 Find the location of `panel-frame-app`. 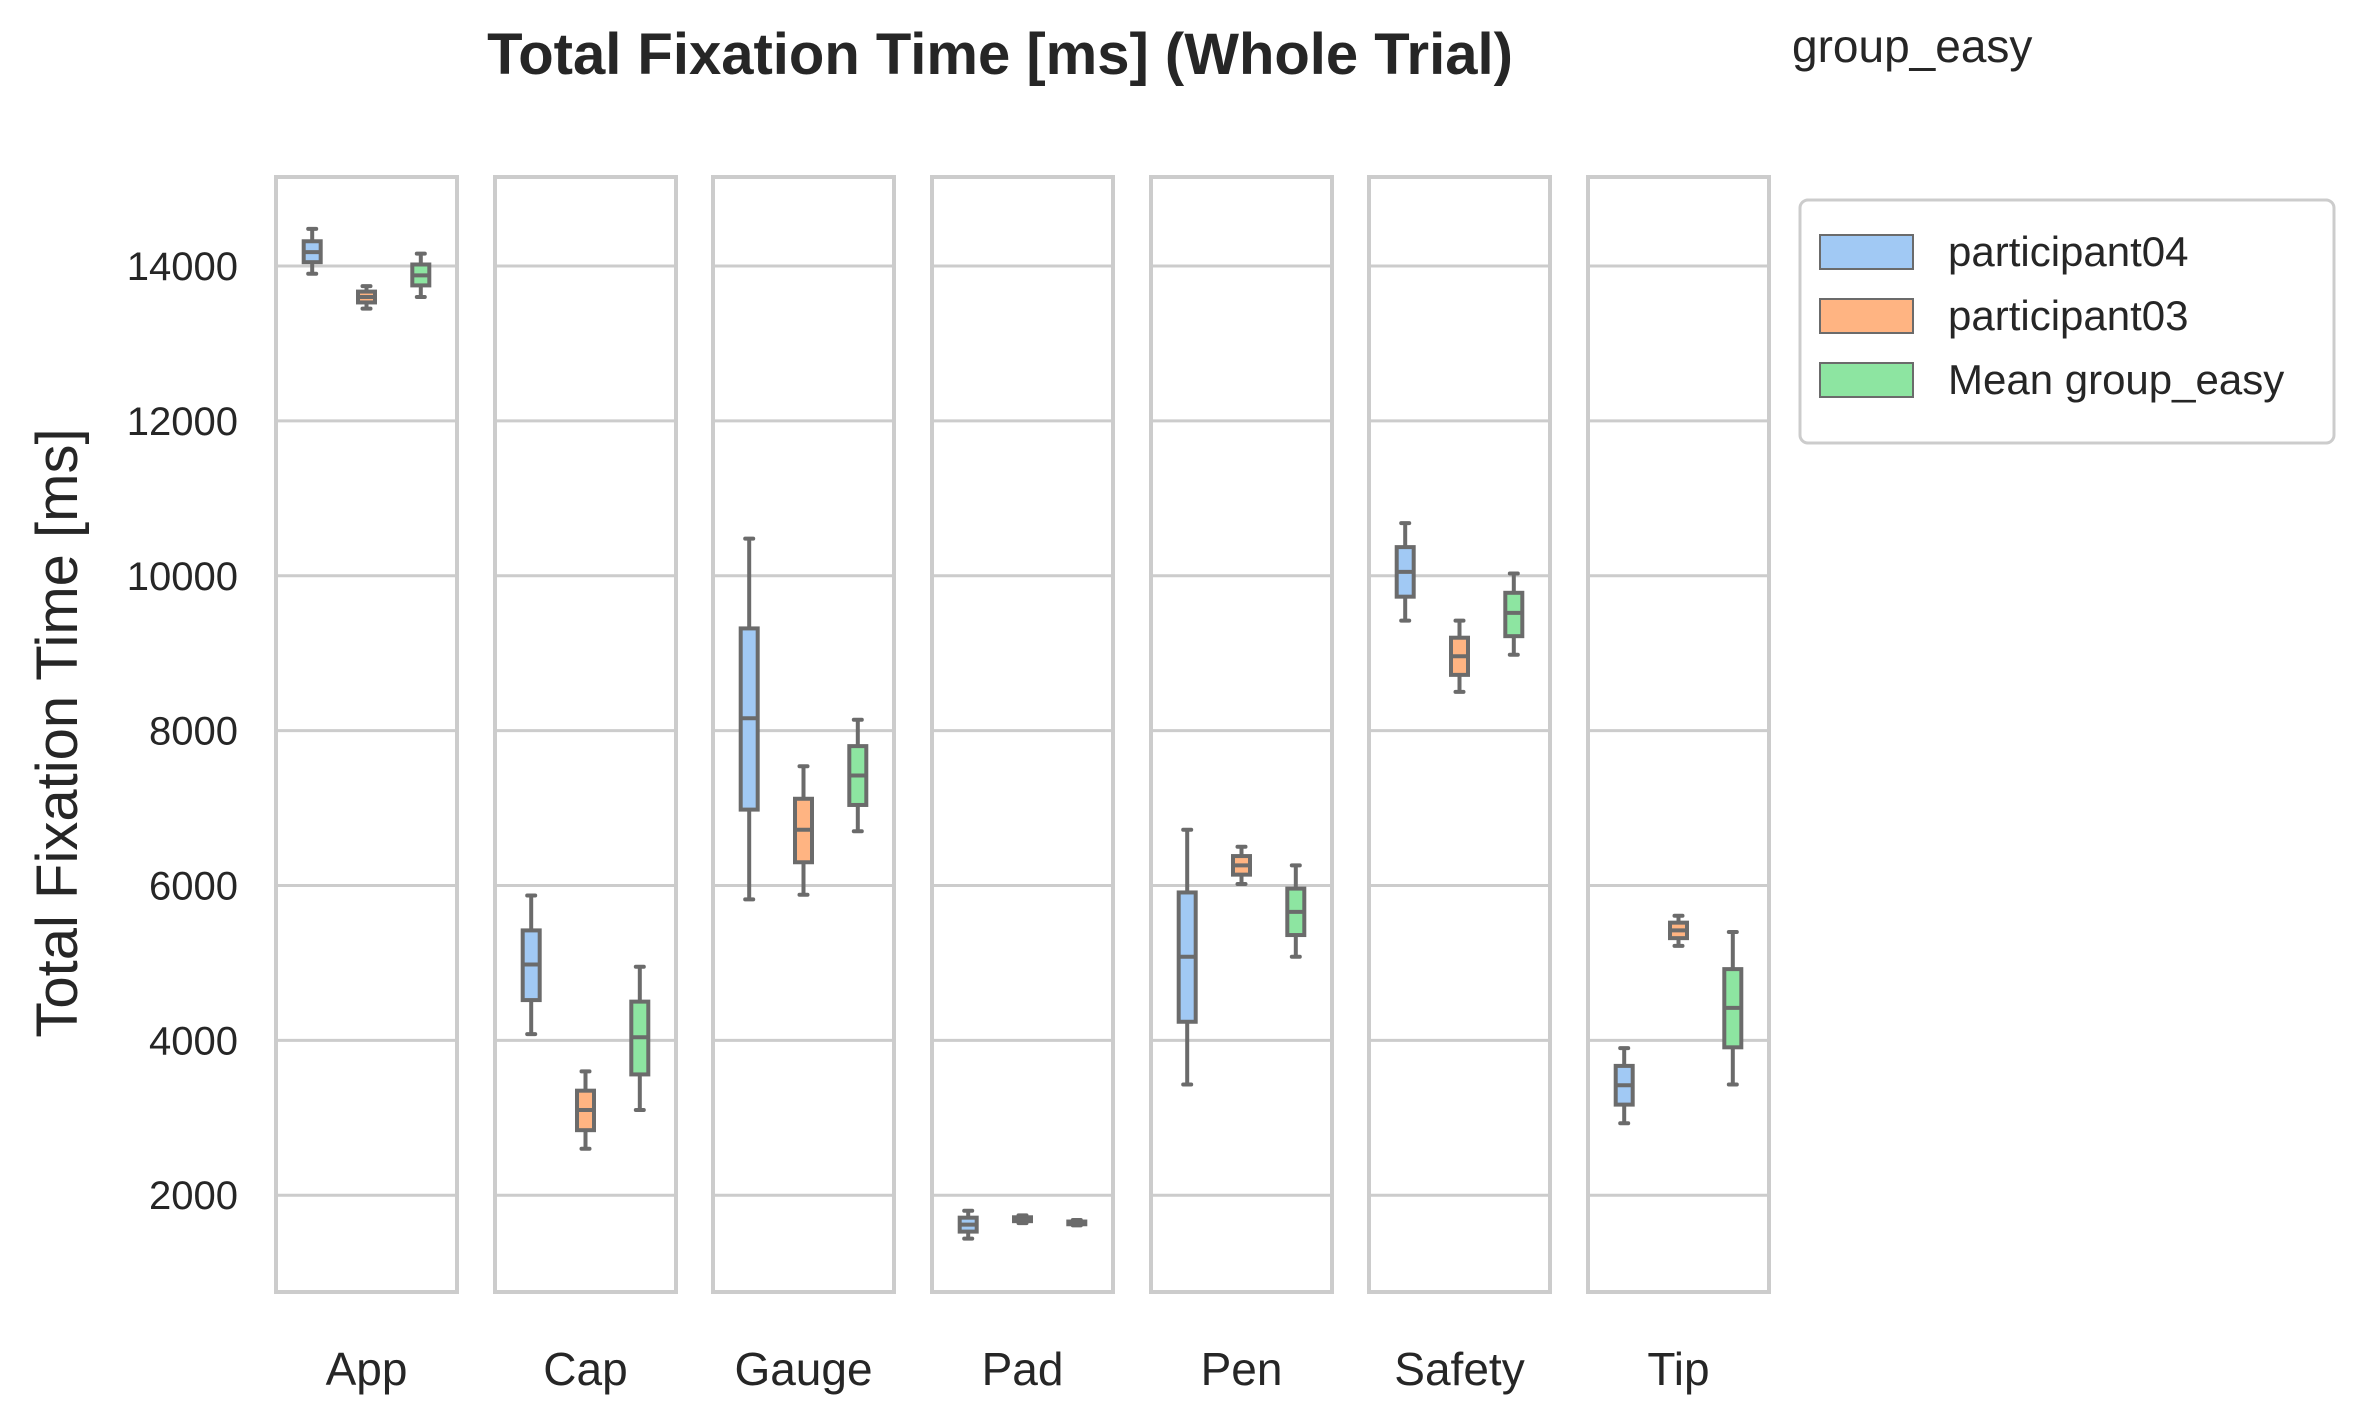

panel-frame-app is located at coordinates (366, 734).